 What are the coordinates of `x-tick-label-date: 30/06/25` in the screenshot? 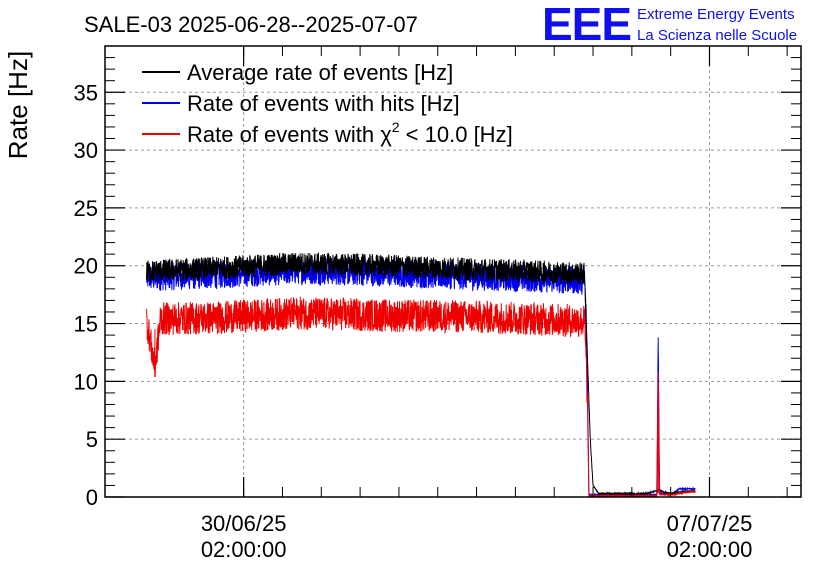 It's located at (244, 523).